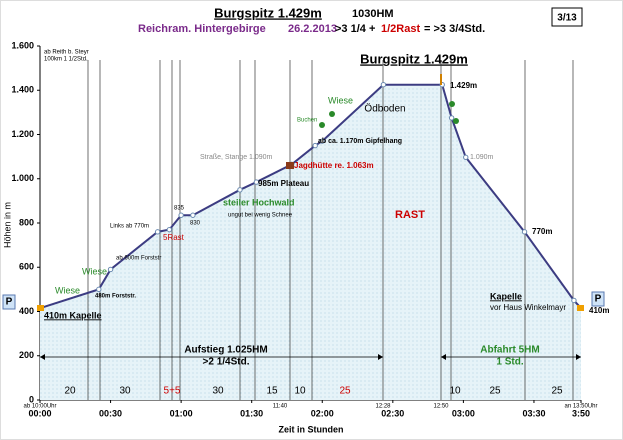 The height and width of the screenshot is (440, 623). Describe the element at coordinates (259, 202) in the screenshot. I see `annotation: steiler Hochwald` at that location.